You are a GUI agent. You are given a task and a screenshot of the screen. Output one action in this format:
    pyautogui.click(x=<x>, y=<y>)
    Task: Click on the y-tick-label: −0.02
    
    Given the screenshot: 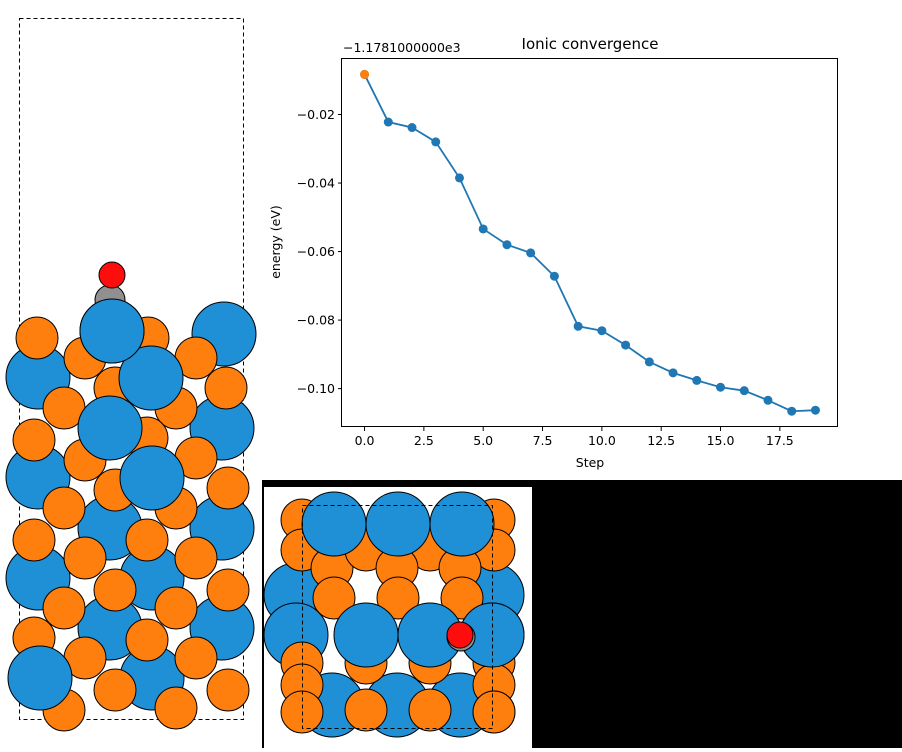 What is the action you would take?
    pyautogui.click(x=316, y=114)
    